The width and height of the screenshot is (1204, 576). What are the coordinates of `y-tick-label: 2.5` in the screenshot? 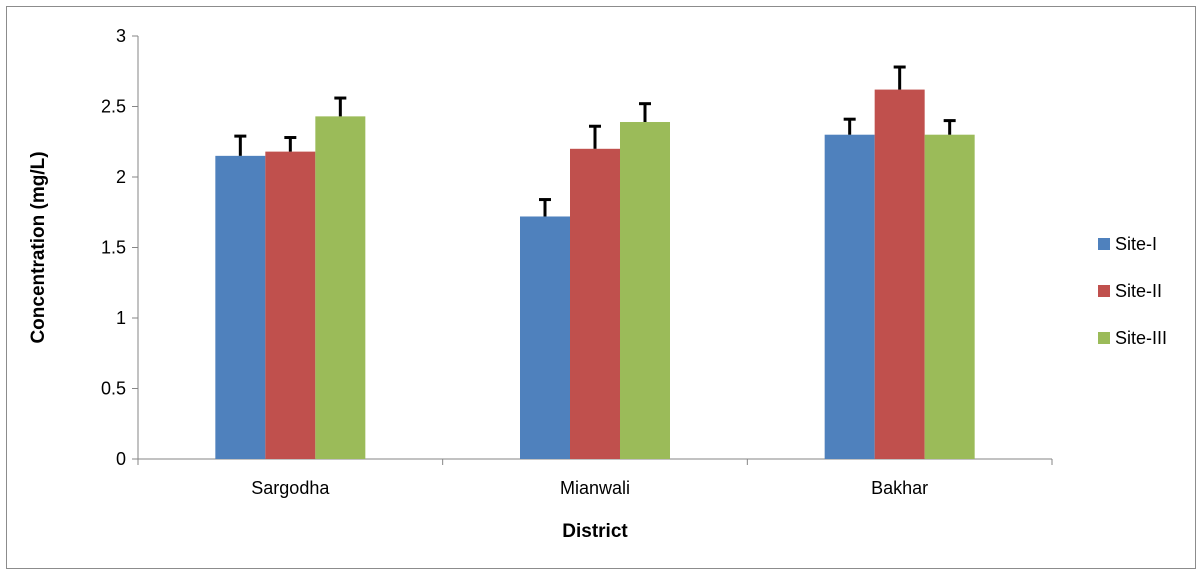 It's located at (113, 107).